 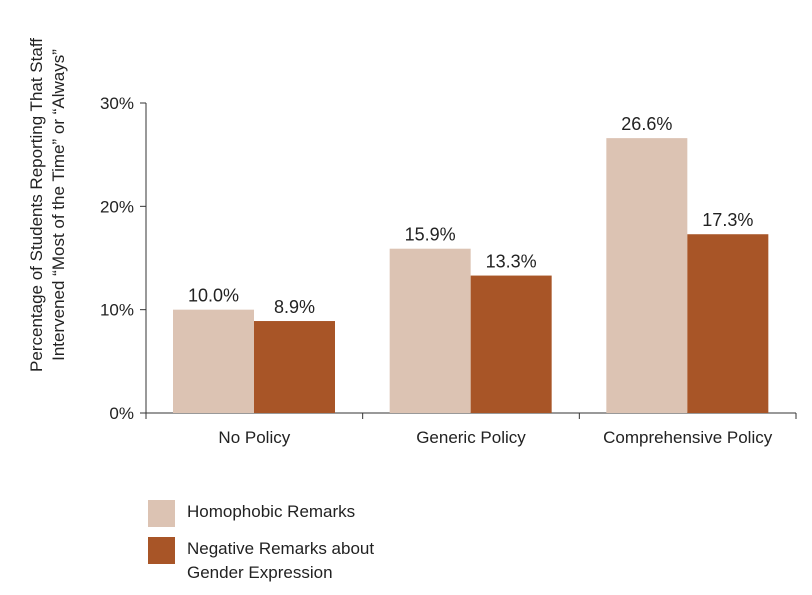 I want to click on x-tick-label: Comprehensive Policy, so click(x=688, y=437).